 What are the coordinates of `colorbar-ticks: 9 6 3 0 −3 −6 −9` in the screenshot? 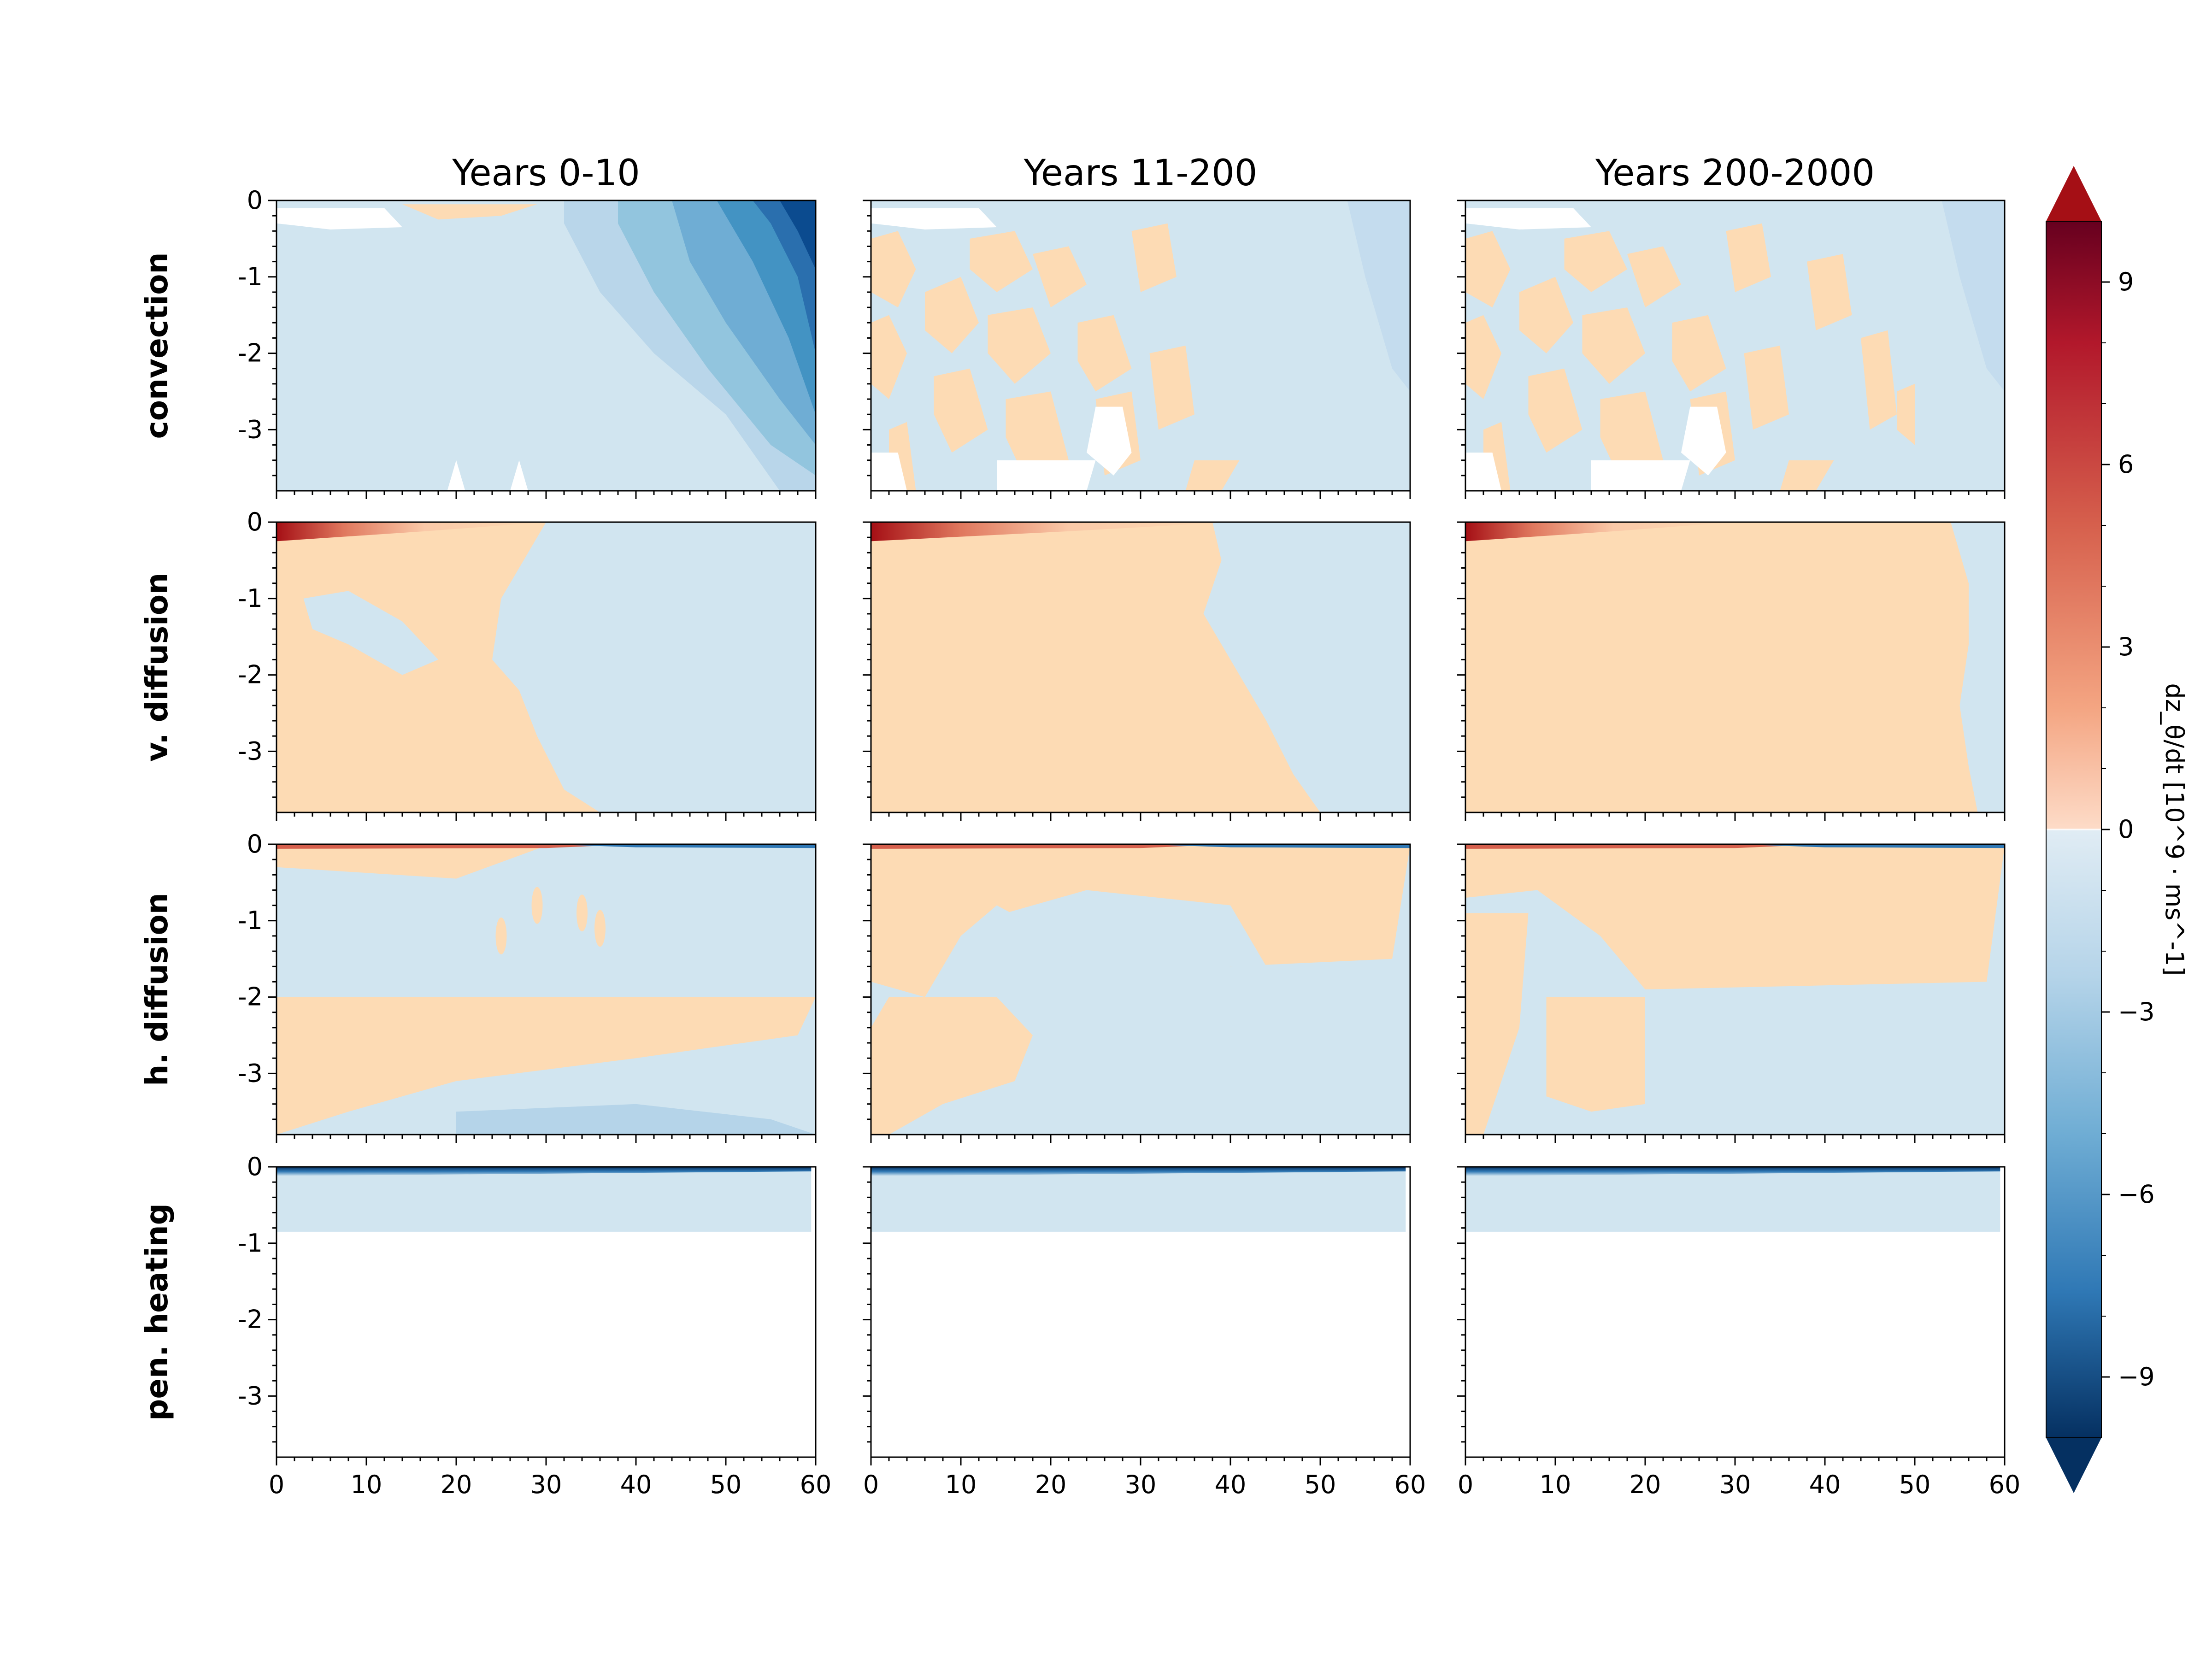 It's located at (2128, 829).